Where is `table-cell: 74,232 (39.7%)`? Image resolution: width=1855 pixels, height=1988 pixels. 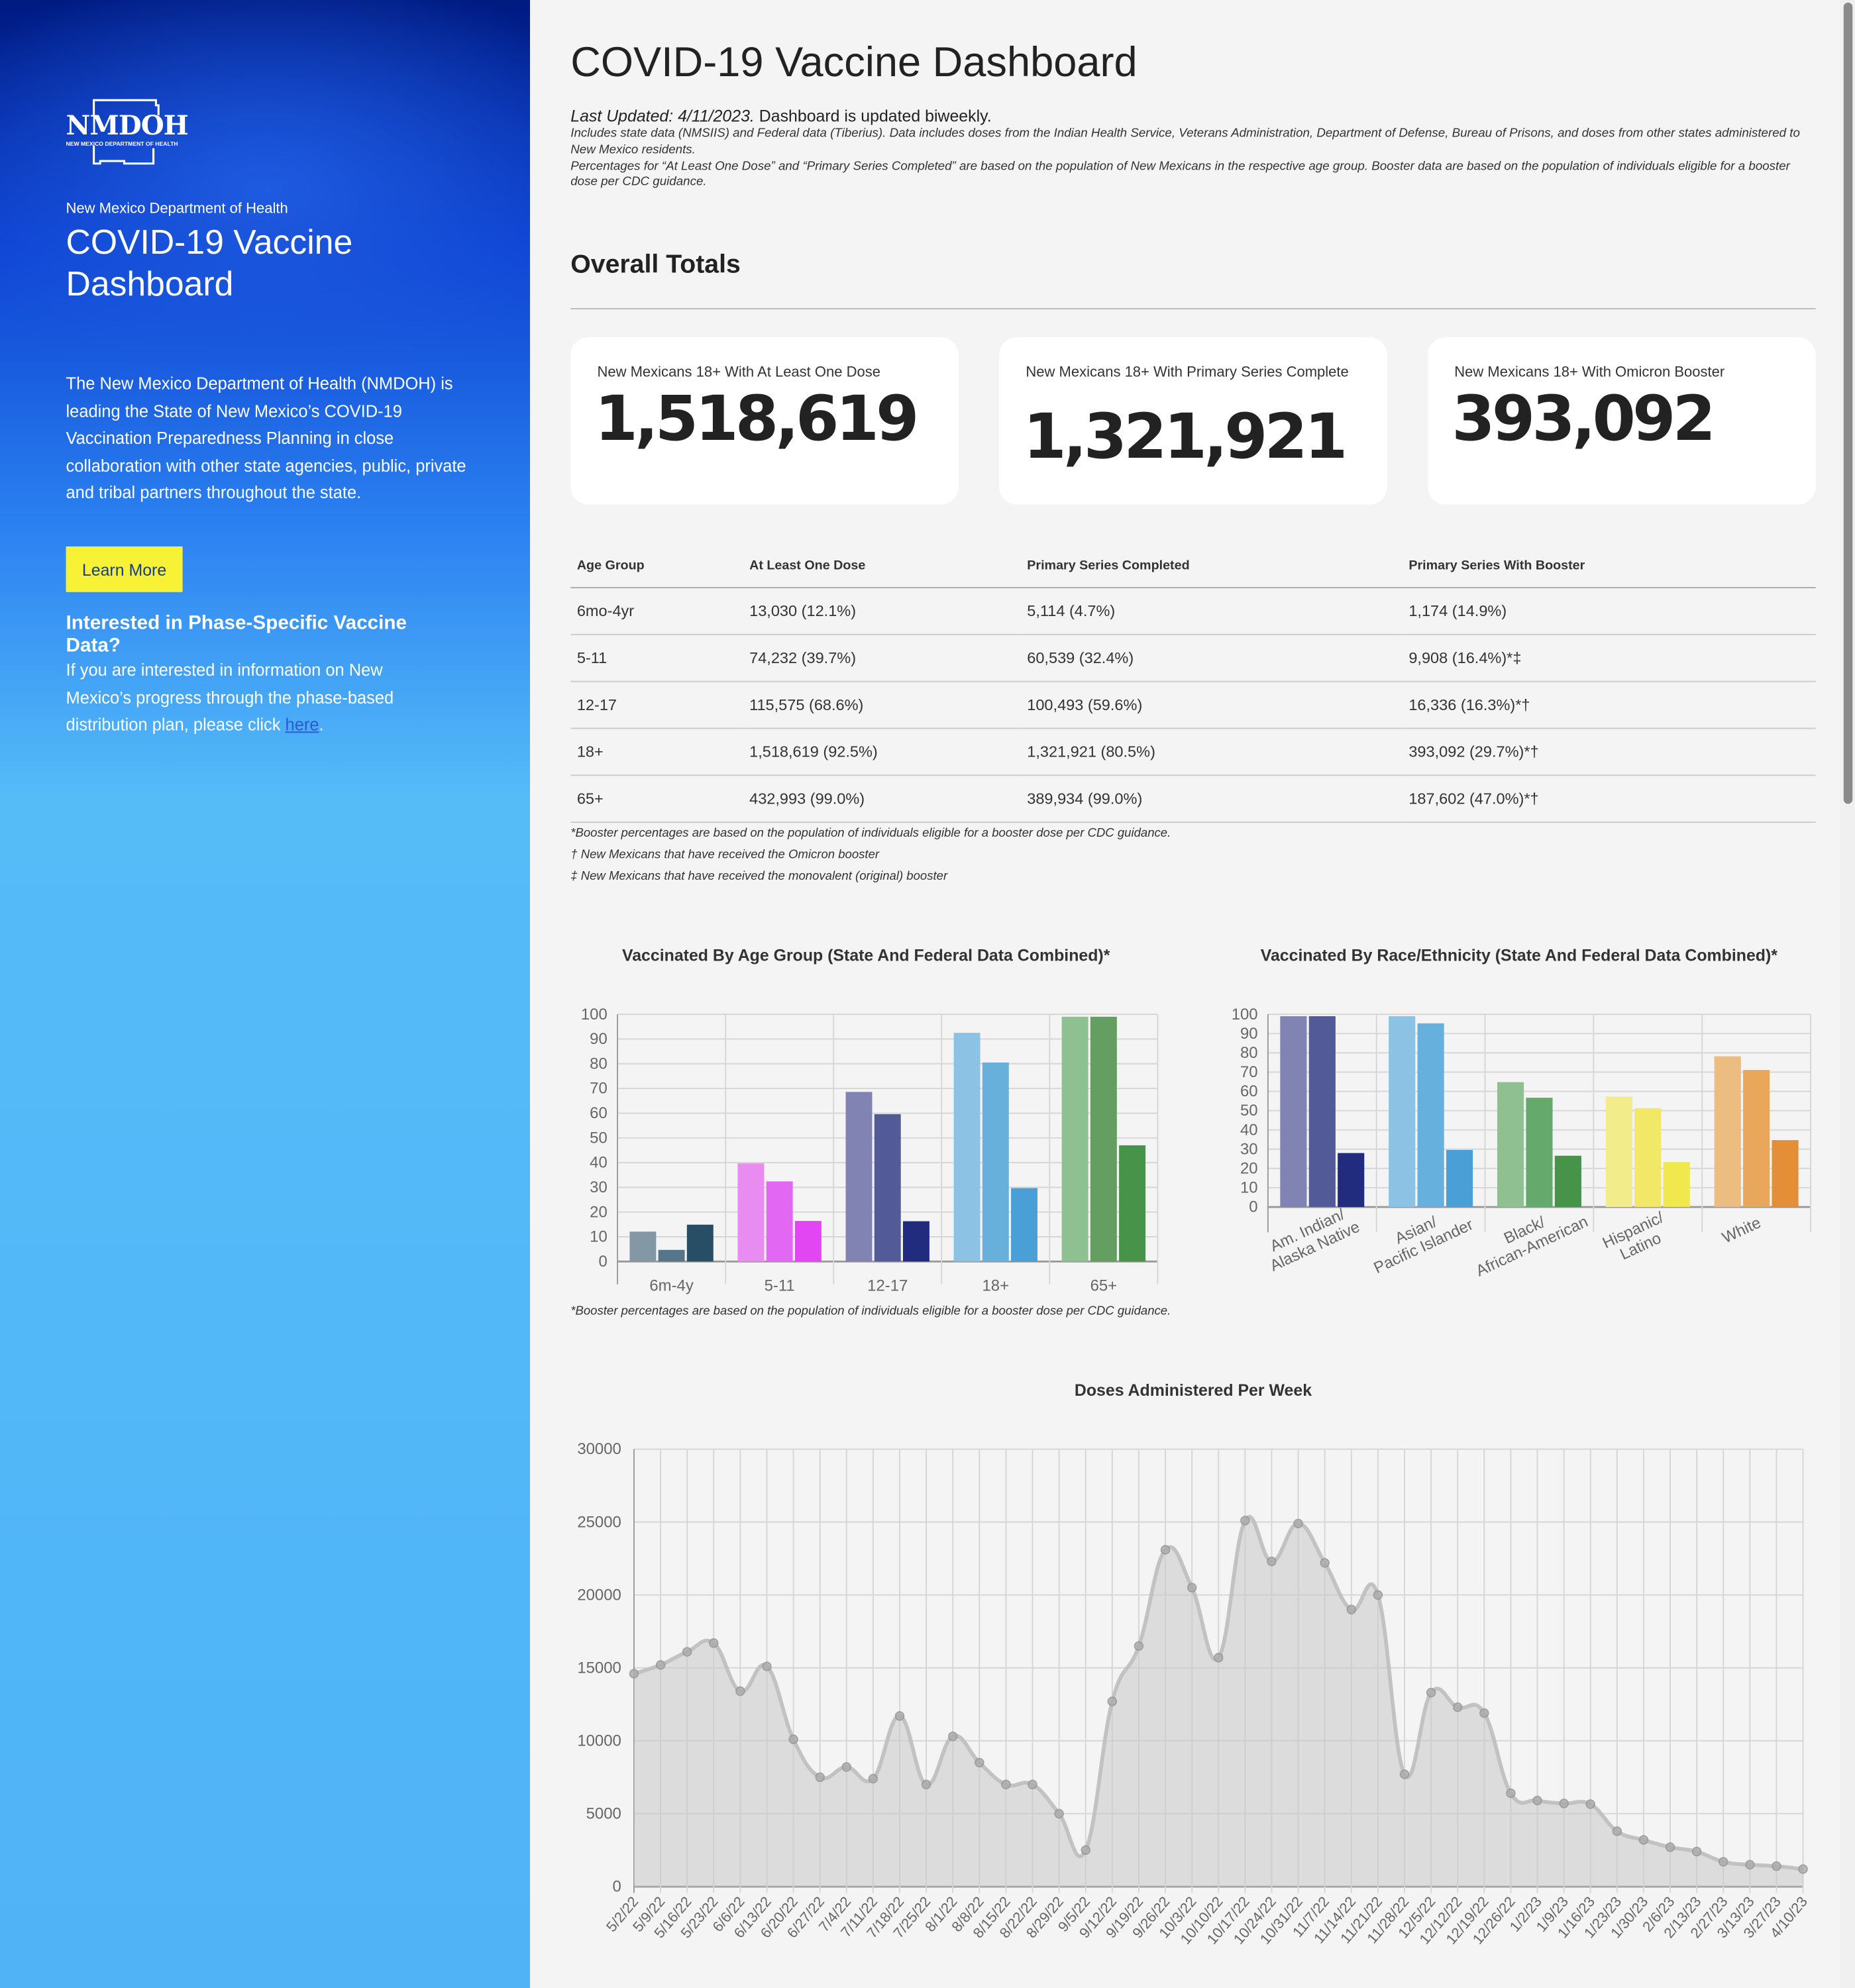
table-cell: 74,232 (39.7%) is located at coordinates (882, 658).